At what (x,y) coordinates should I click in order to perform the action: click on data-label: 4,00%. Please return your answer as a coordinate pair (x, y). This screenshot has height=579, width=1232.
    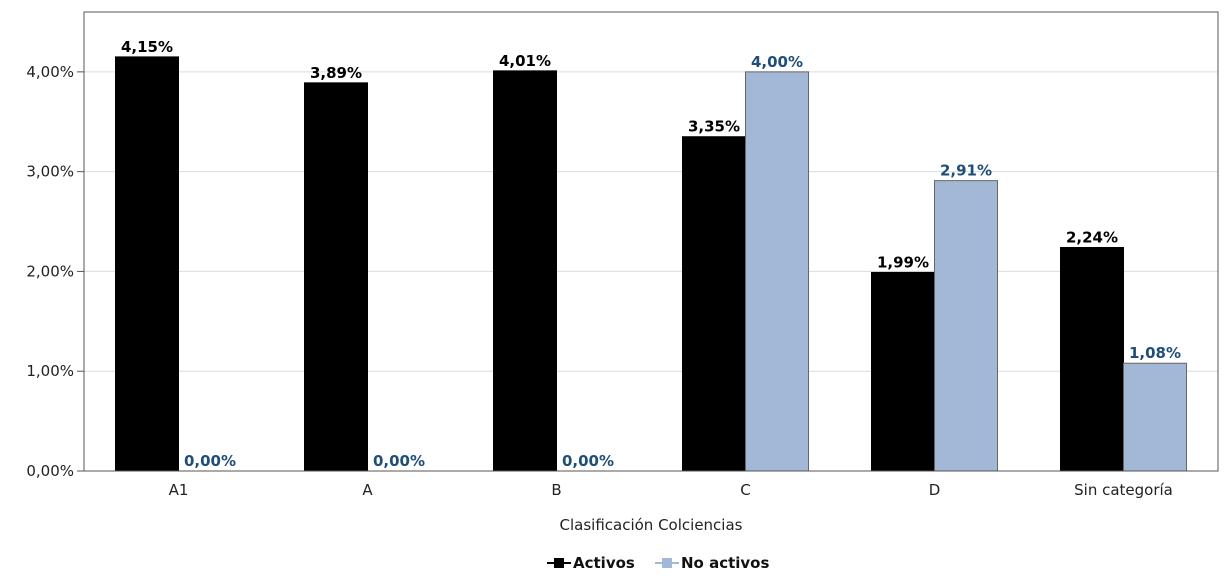
    Looking at the image, I should click on (777, 62).